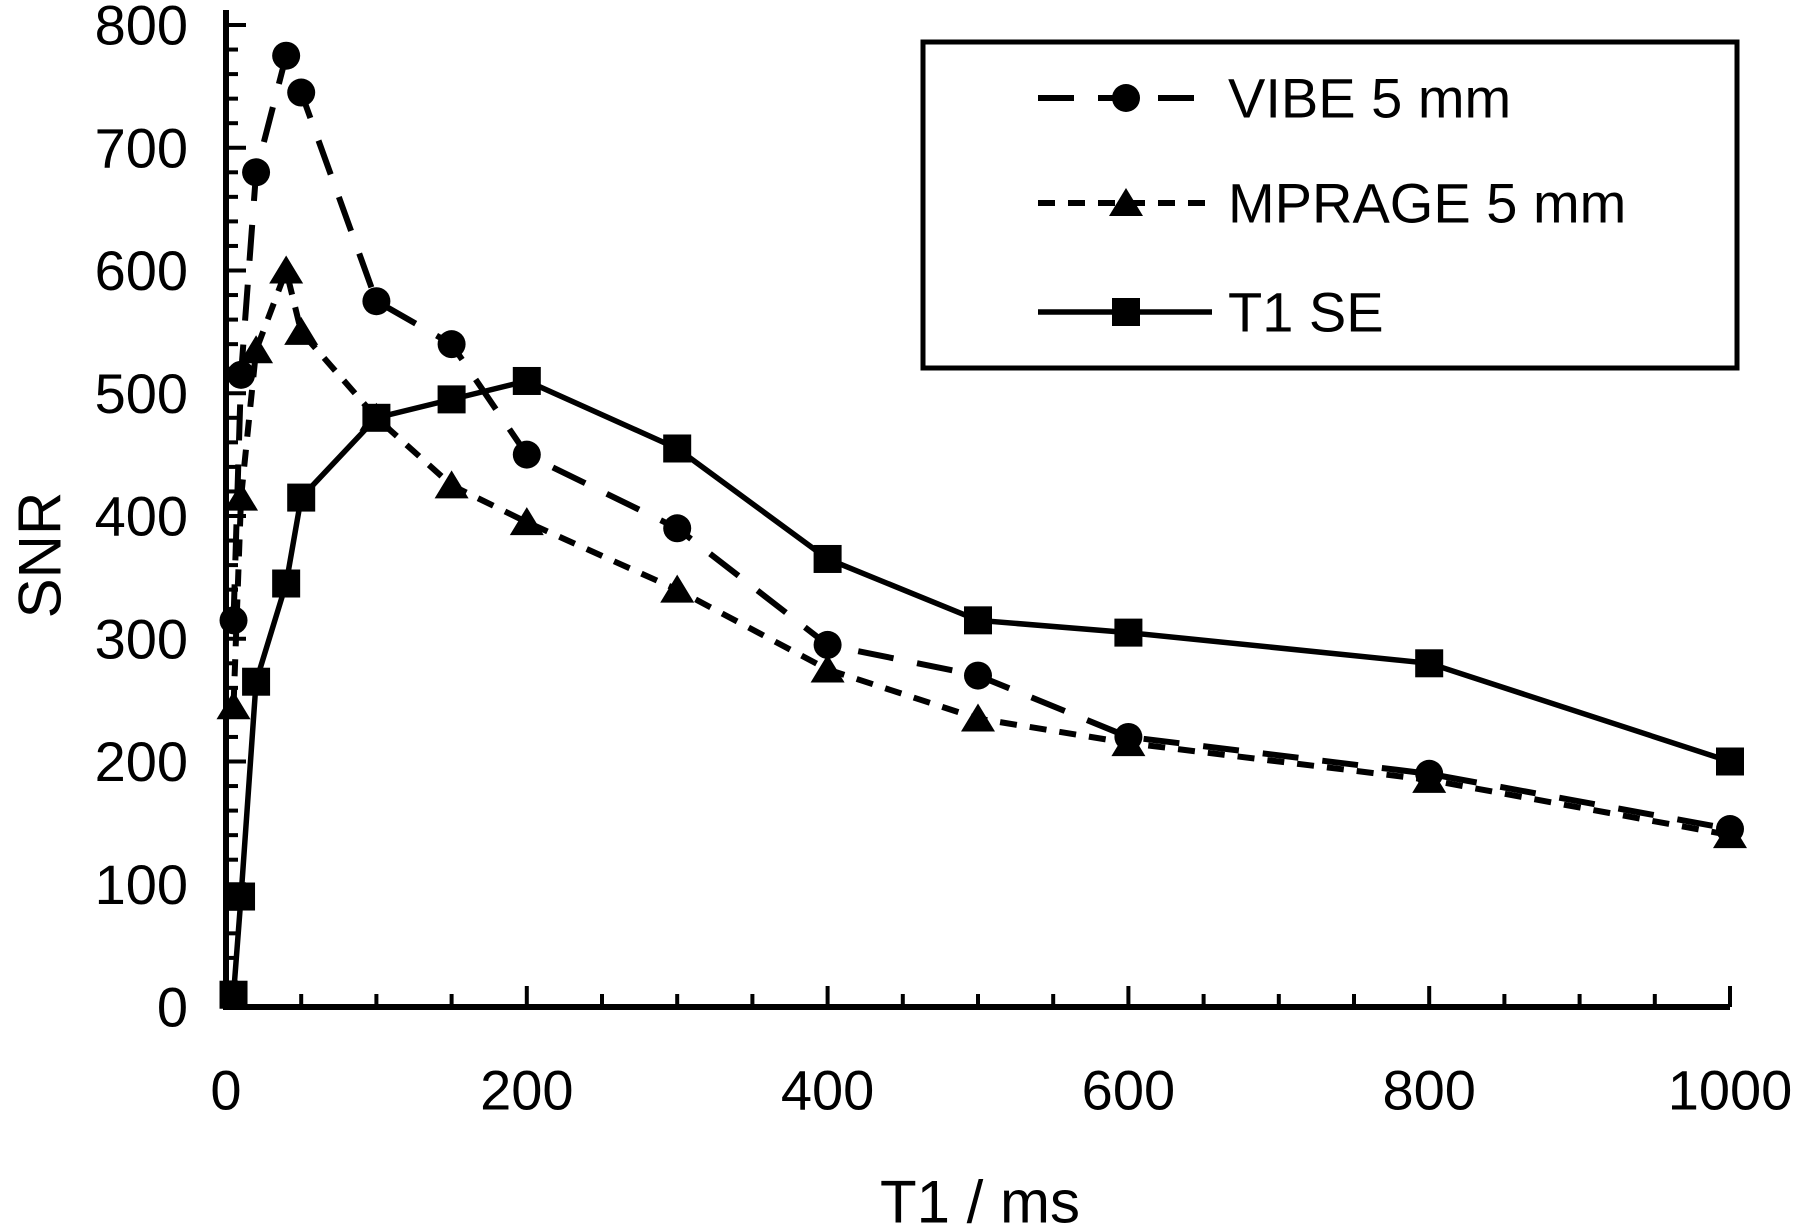  What do you see at coordinates (1369, 98) in the screenshot?
I see `legend-label-vibe: VIBE 5 mm` at bounding box center [1369, 98].